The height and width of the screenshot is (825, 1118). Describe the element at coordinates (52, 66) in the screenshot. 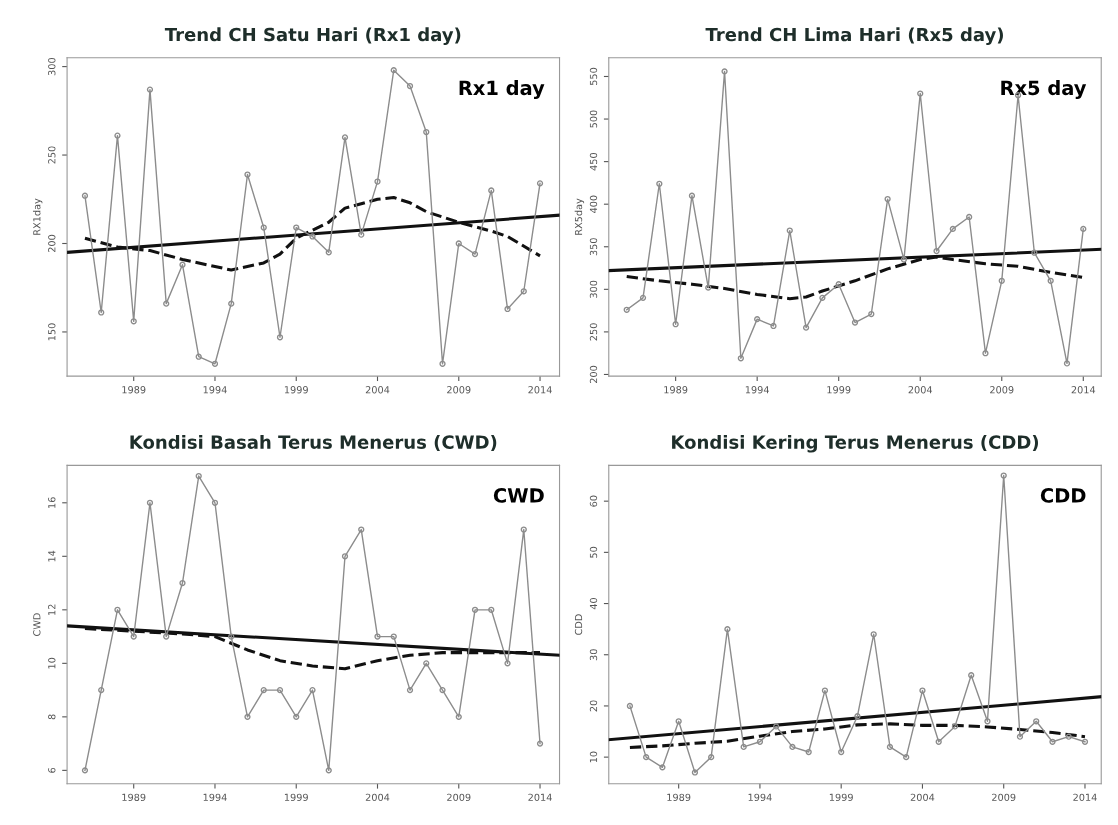

I see `y-tick-label: 300` at that location.